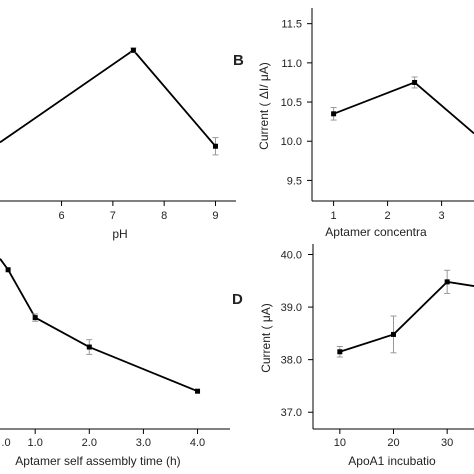  Describe the element at coordinates (442, 216) in the screenshot. I see `x-tick-label: 3` at that location.